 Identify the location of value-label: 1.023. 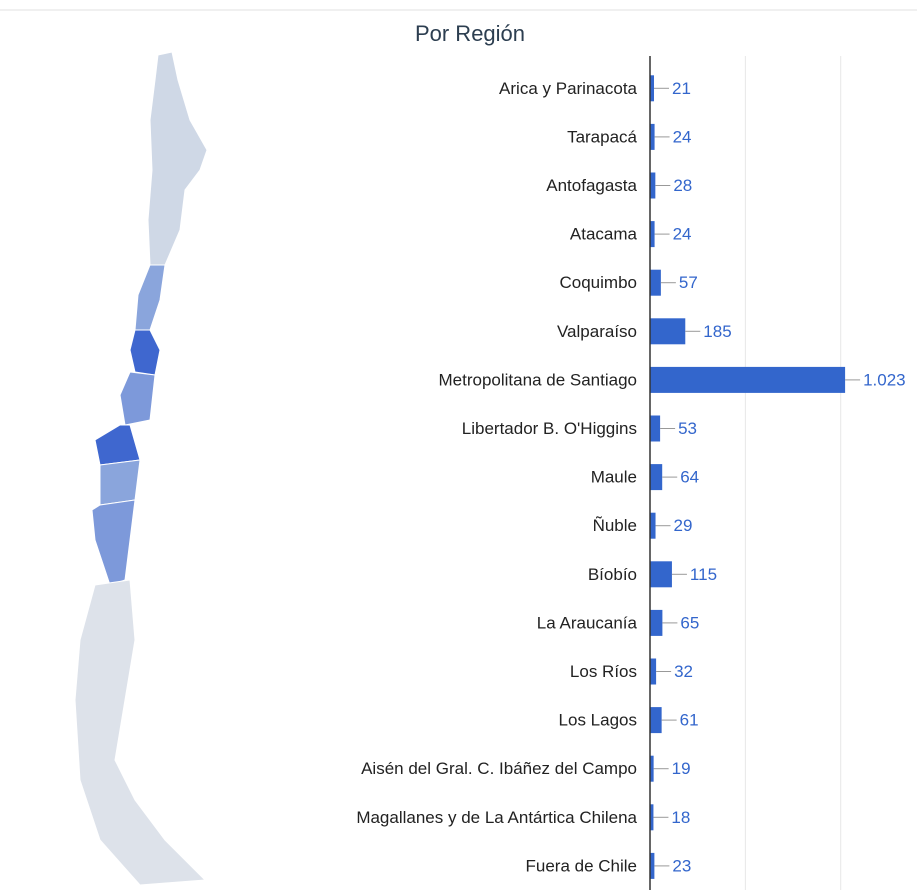
(884, 379).